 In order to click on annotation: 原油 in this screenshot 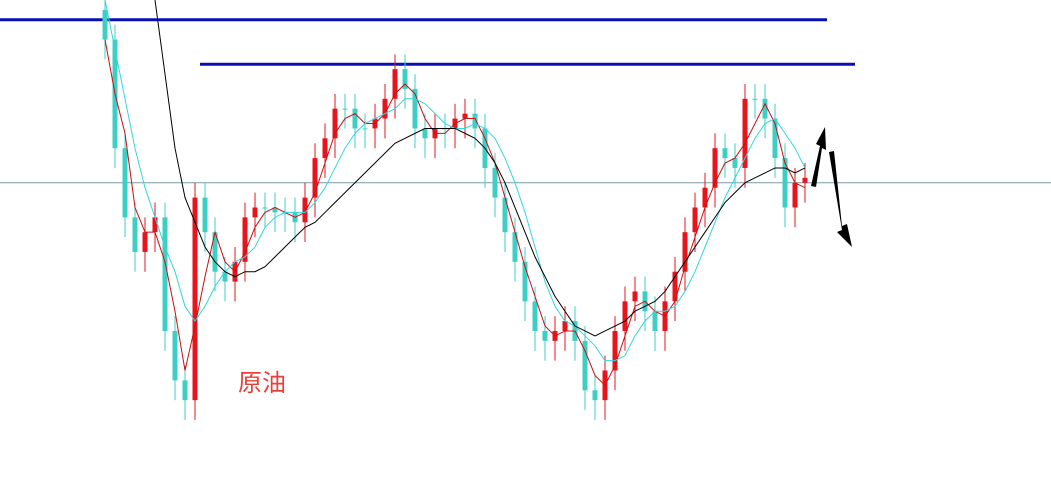, I will do `click(262, 383)`.